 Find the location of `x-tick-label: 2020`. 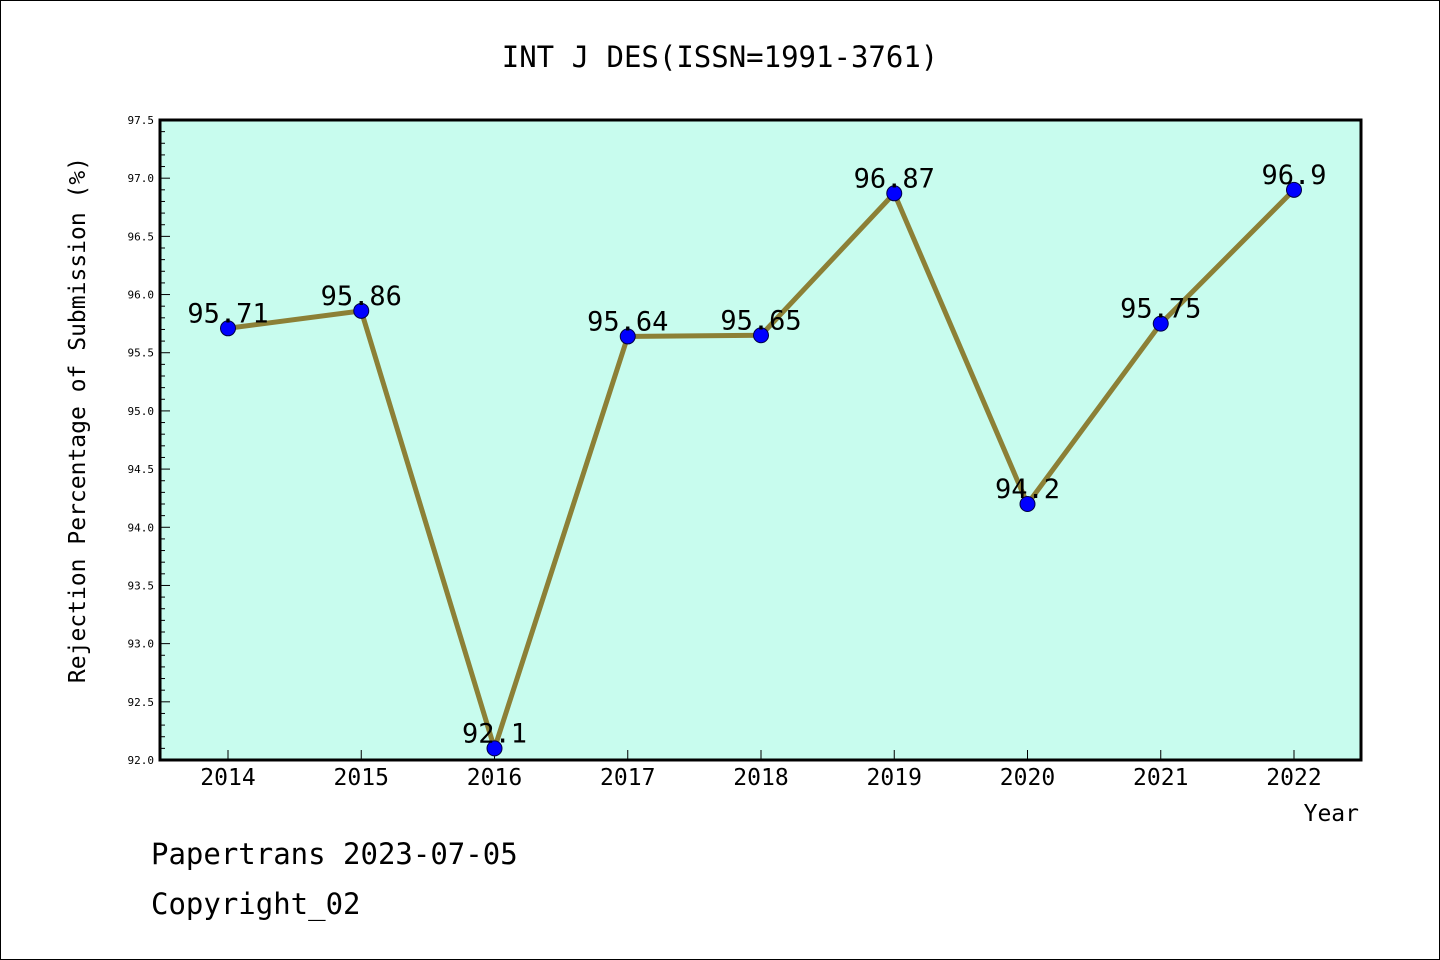

x-tick-label: 2020 is located at coordinates (1027, 778).